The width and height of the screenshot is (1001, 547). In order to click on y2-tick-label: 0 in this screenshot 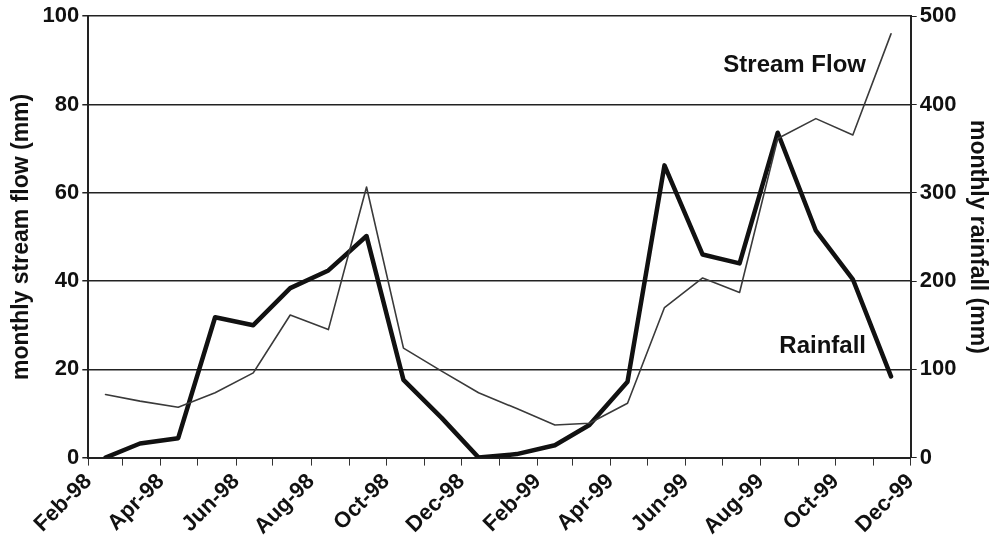, I will do `click(925, 456)`.